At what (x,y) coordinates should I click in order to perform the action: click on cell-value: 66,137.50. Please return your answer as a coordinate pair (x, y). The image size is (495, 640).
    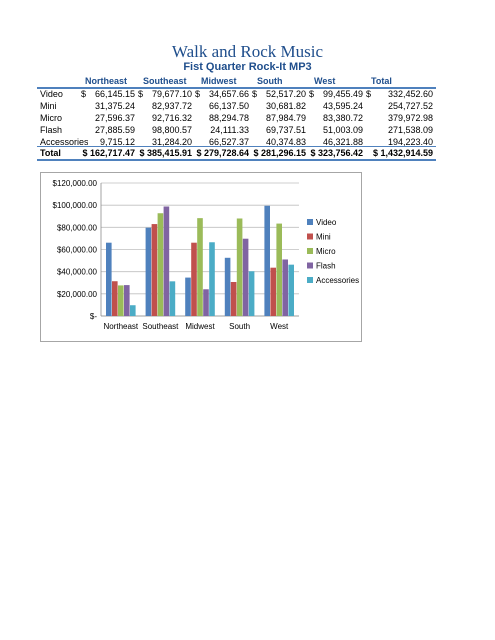
    Looking at the image, I should click on (228, 106).